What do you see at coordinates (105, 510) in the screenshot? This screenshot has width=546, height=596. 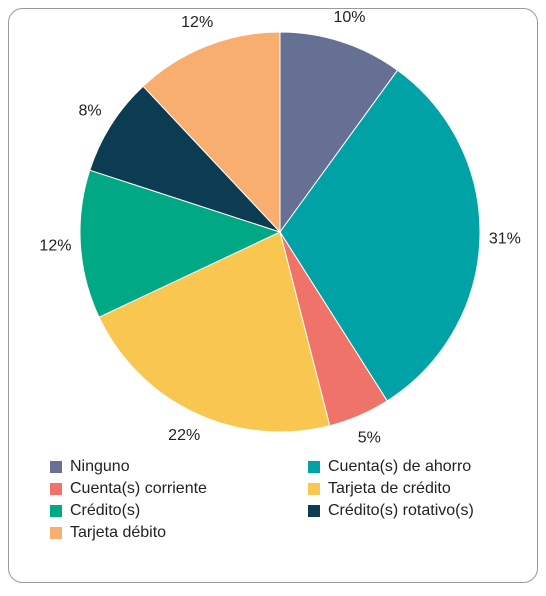 I see `legend-label: Crédito(s)` at bounding box center [105, 510].